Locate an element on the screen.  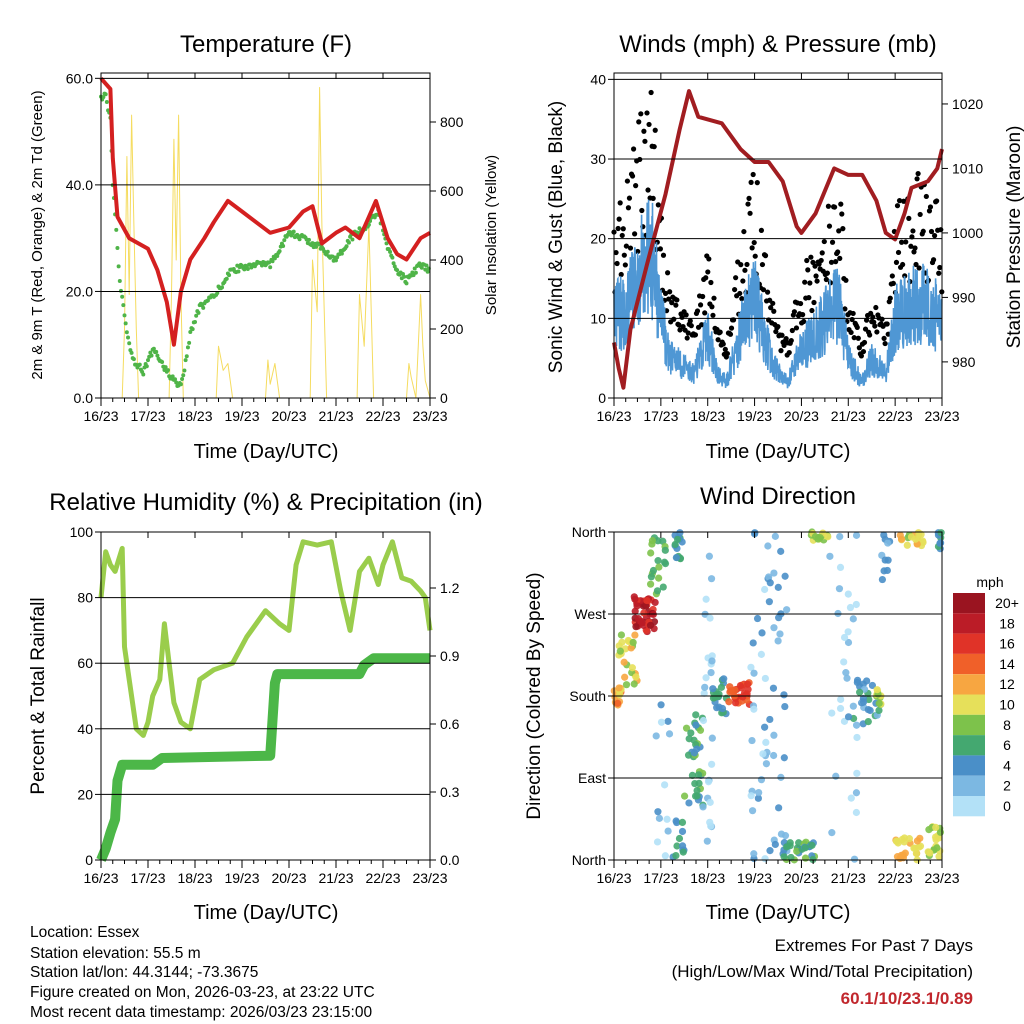
pressure-line is located at coordinates (778, 239).